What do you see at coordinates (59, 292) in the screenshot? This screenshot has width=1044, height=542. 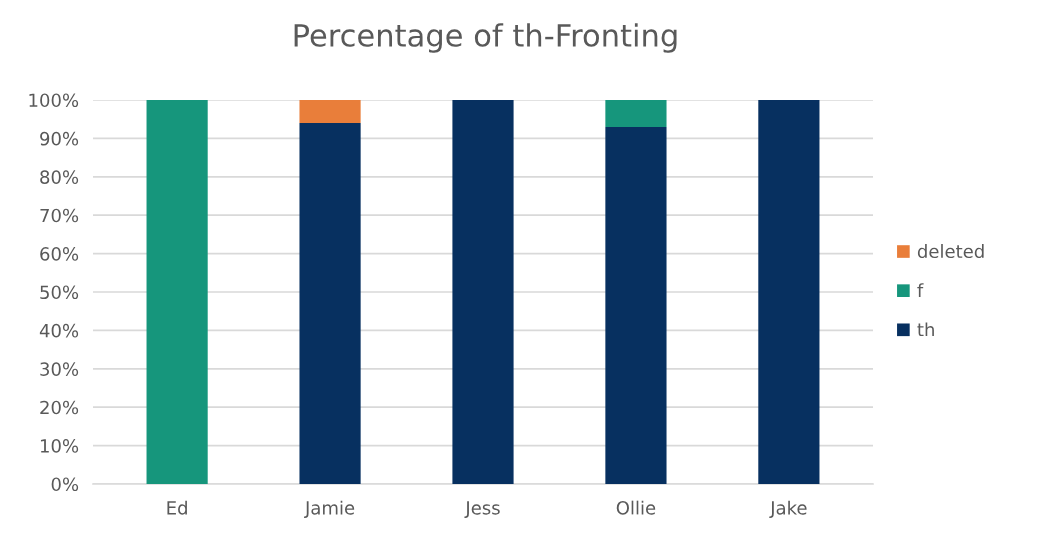 I see `y-tick-label: 50%` at bounding box center [59, 292].